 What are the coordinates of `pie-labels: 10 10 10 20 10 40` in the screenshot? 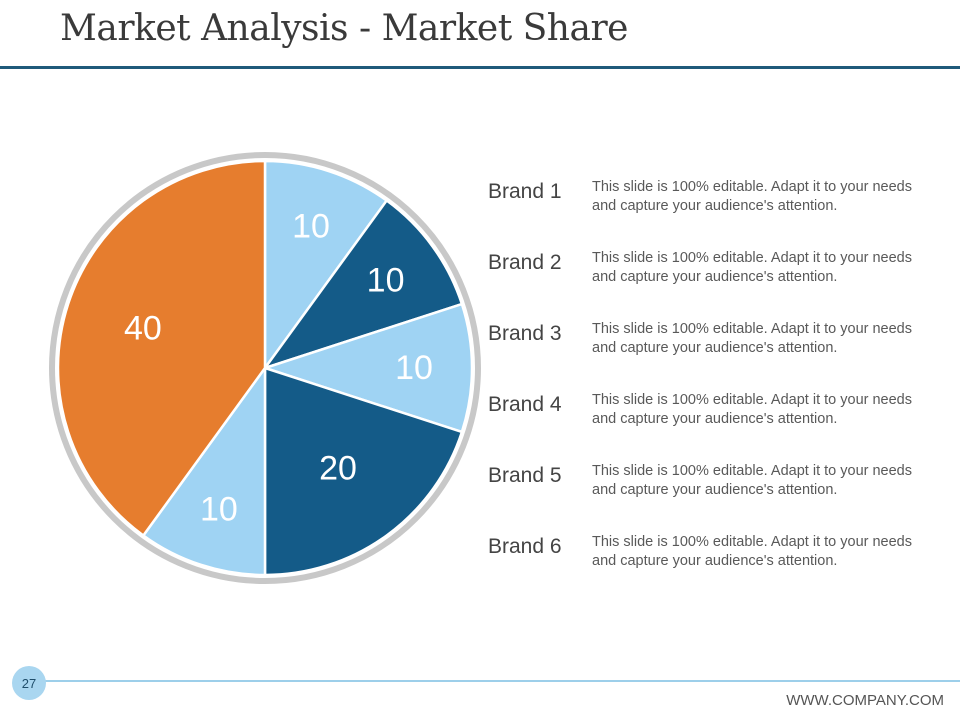 It's located at (278, 367).